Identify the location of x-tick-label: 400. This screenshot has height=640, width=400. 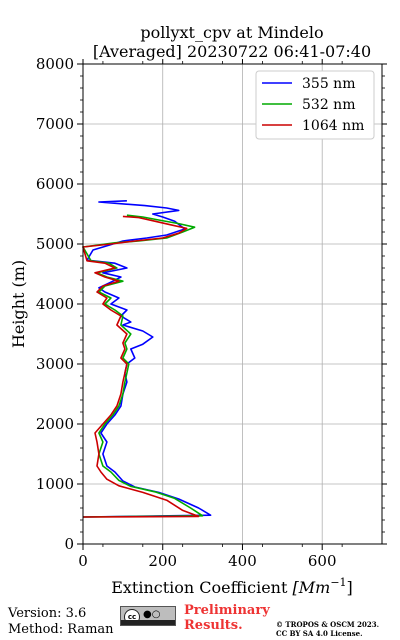
(242, 561).